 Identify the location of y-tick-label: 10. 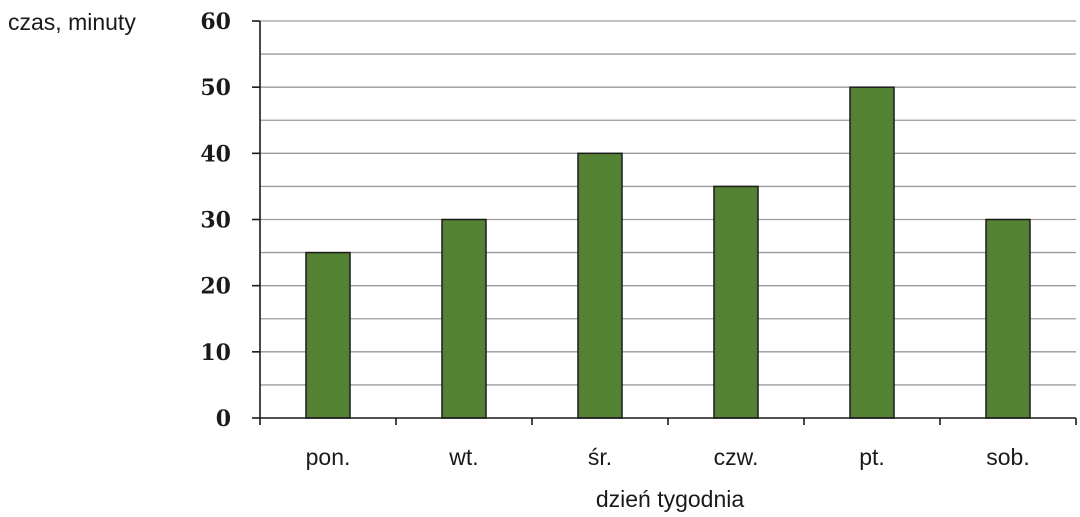
(215, 353).